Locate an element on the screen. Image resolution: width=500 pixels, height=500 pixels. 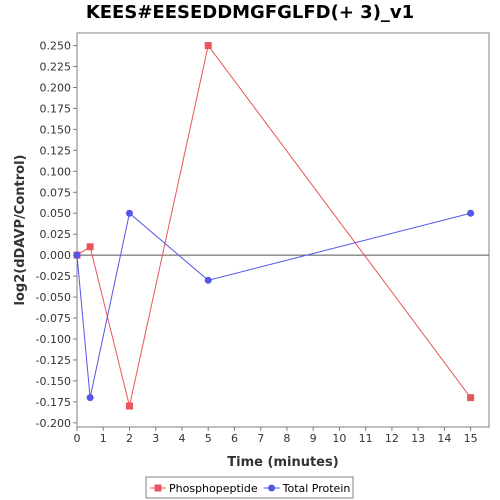
x-tick-label: 9 is located at coordinates (313, 438).